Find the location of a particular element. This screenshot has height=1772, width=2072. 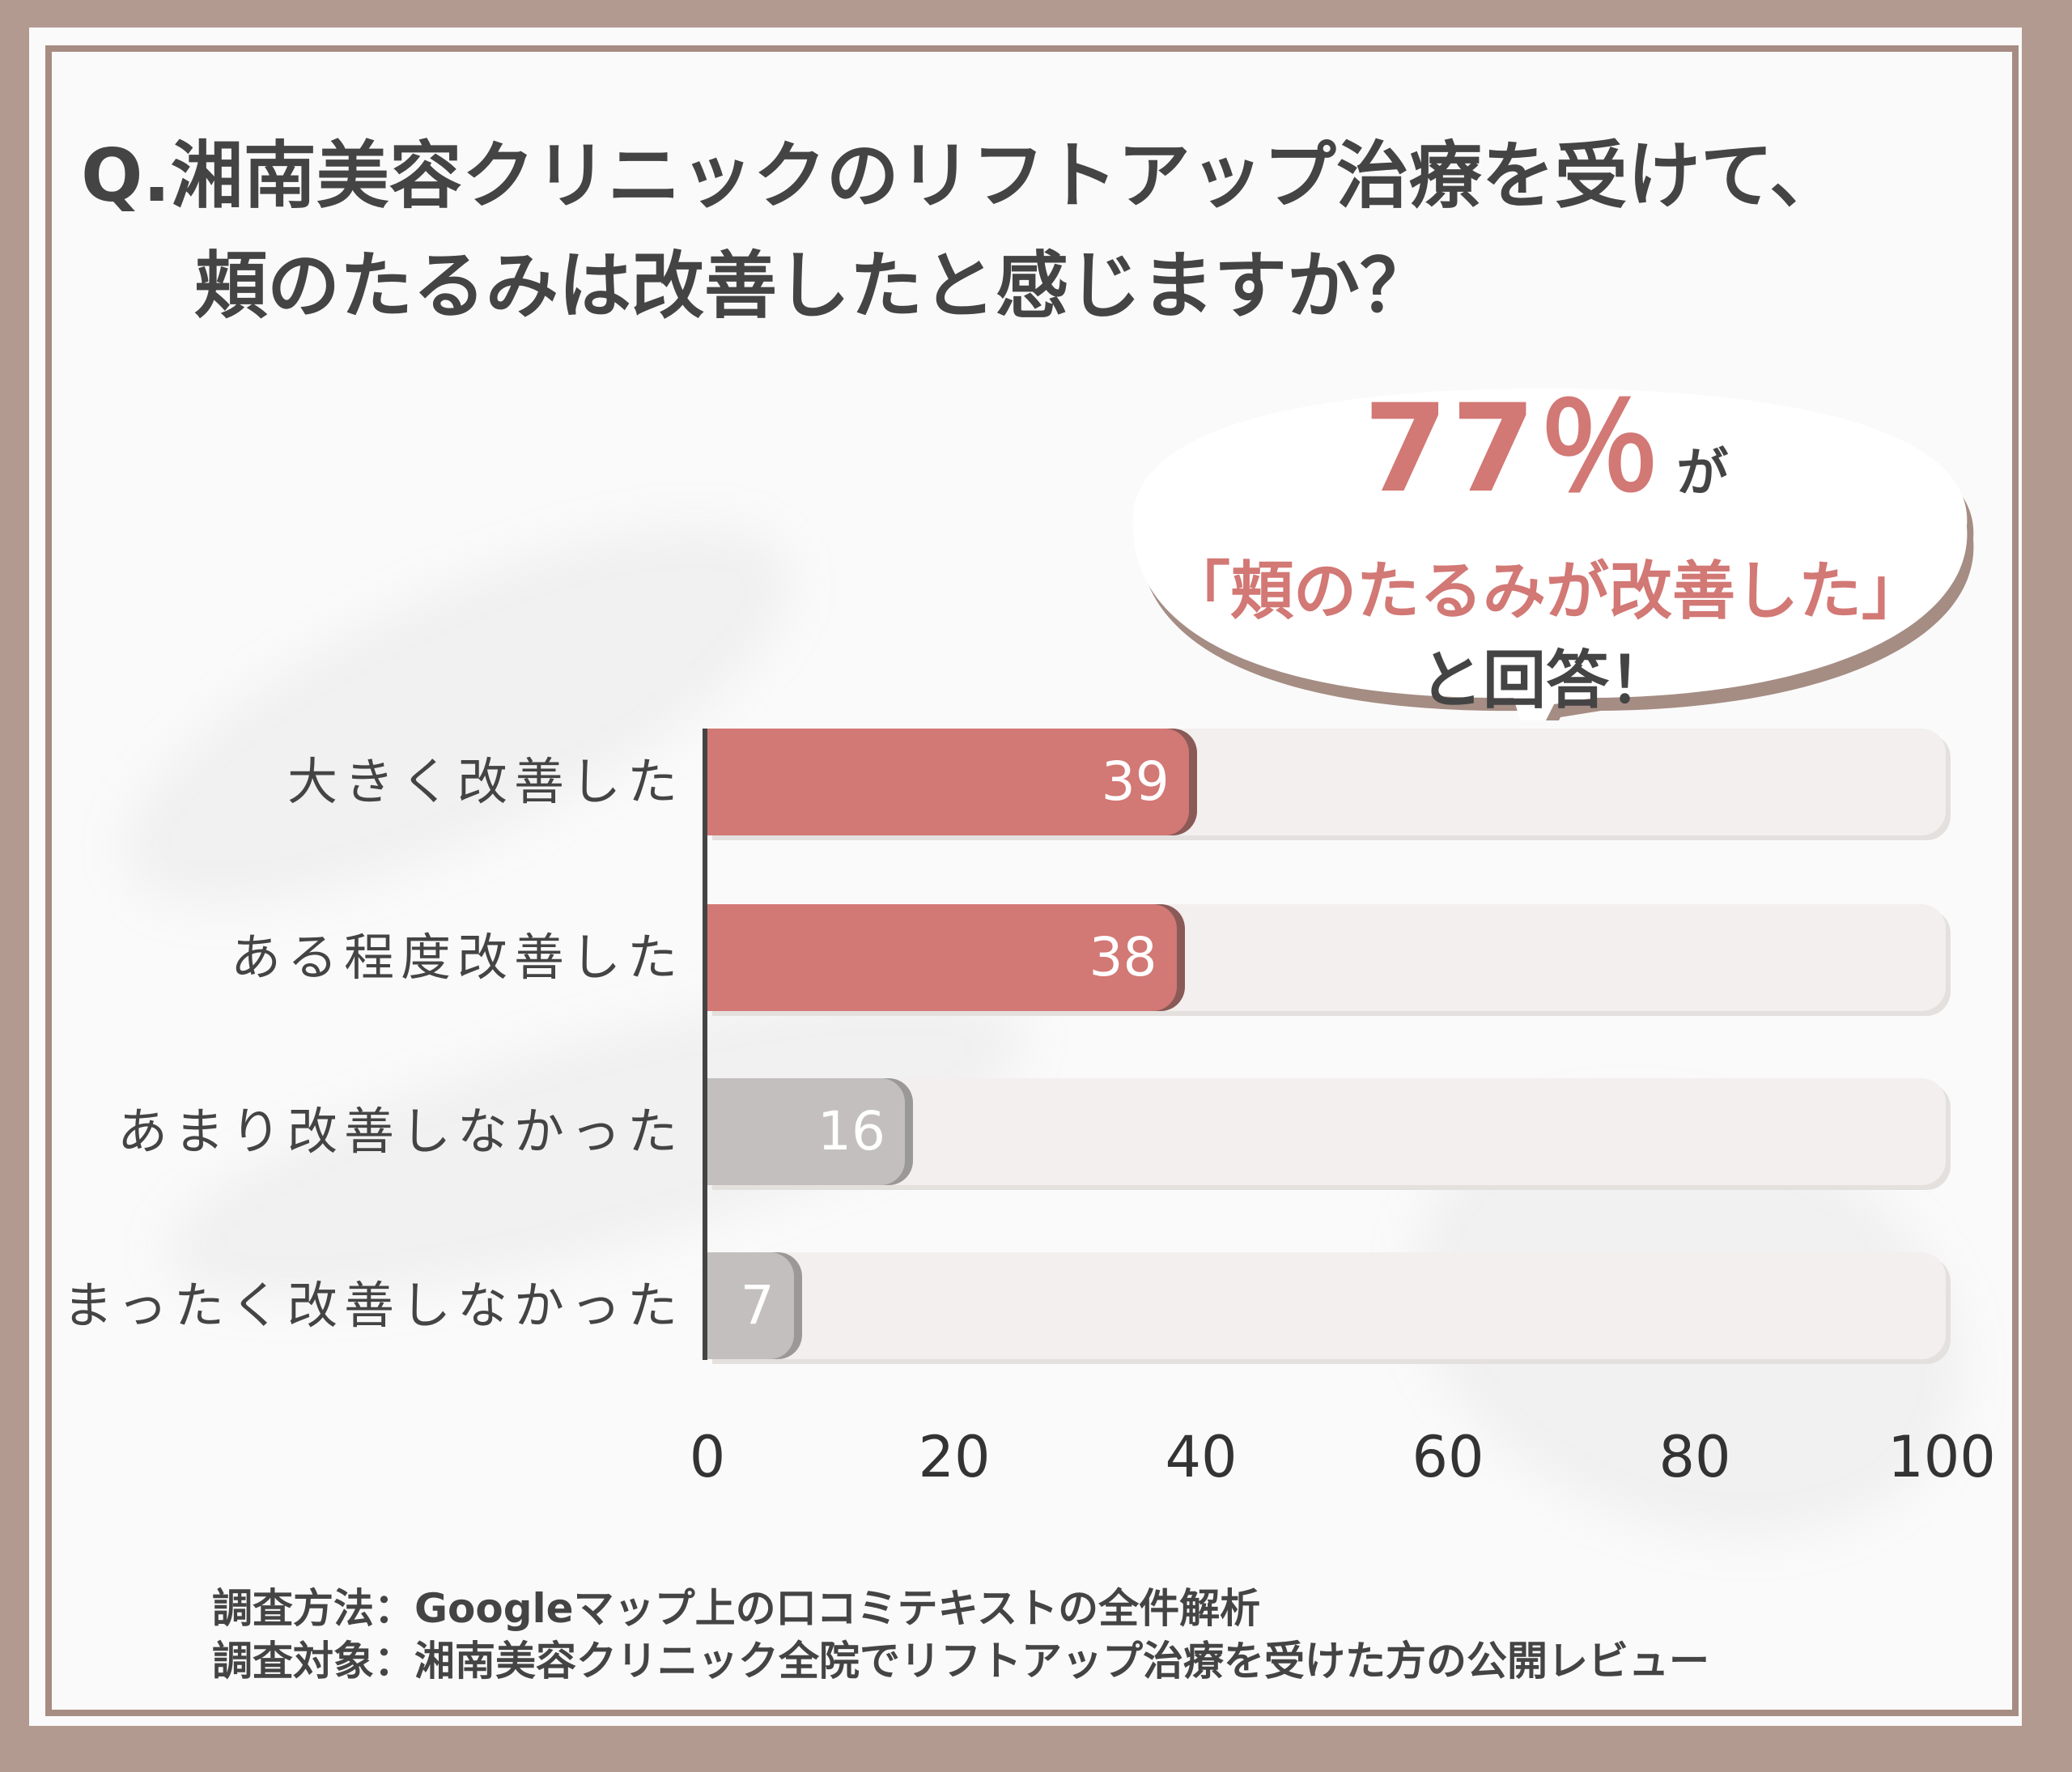

category-label: ある程度改善した is located at coordinates (457, 958).